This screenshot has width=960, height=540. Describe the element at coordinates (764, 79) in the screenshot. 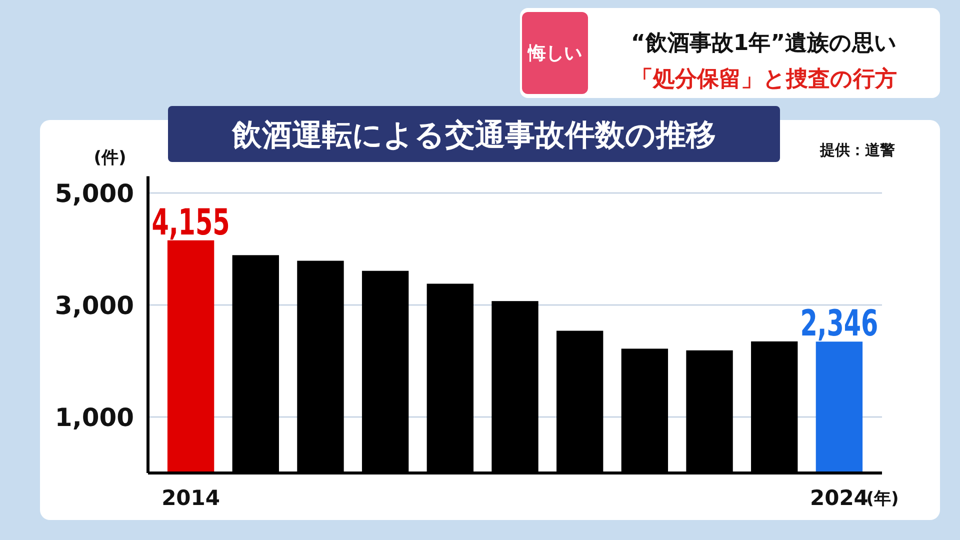

I see `text: 「処分保留」と捜査の行方` at that location.